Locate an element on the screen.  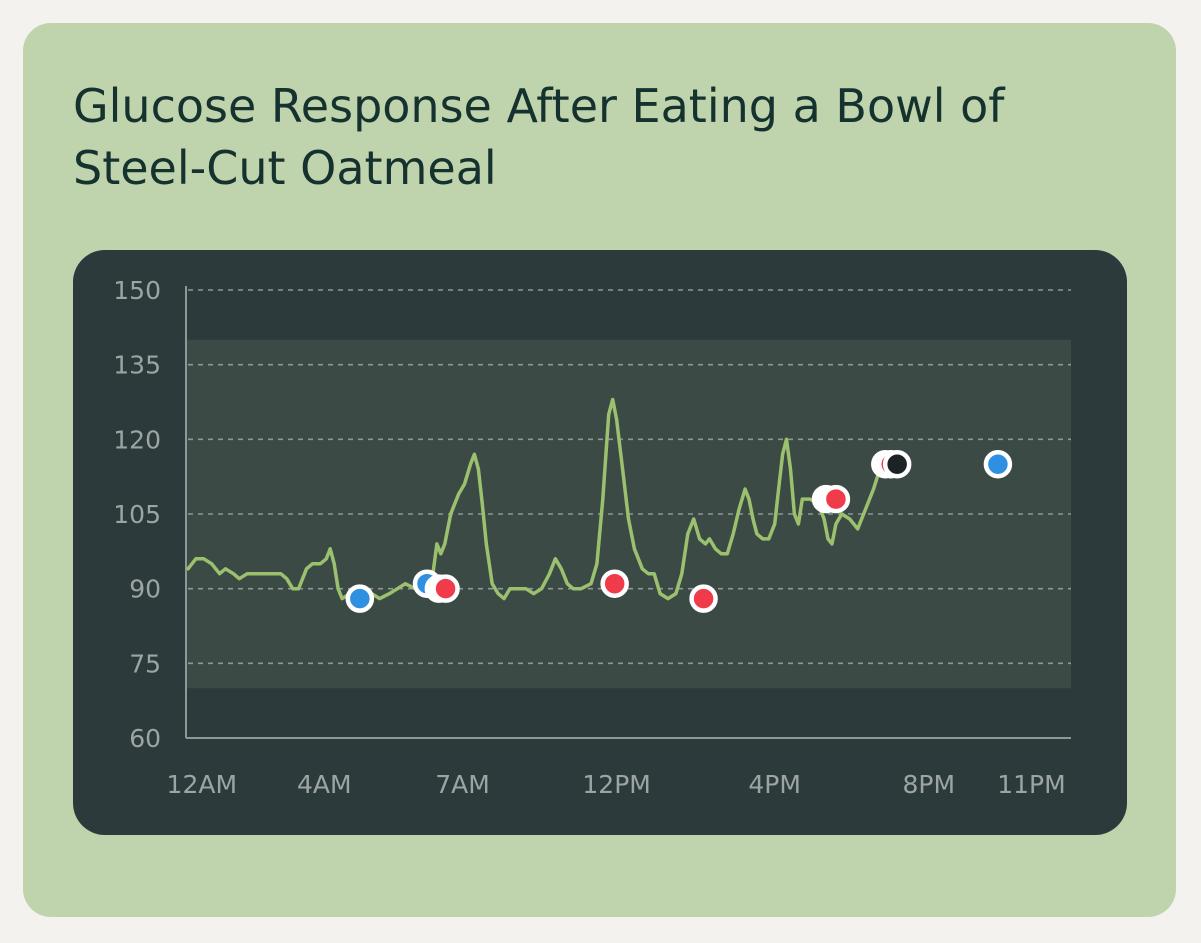
x-tick-label: 11PM is located at coordinates (1031, 784).